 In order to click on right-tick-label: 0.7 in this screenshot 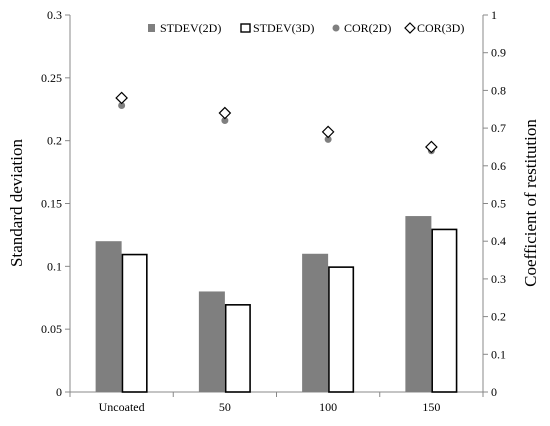, I will do `click(498, 128)`.